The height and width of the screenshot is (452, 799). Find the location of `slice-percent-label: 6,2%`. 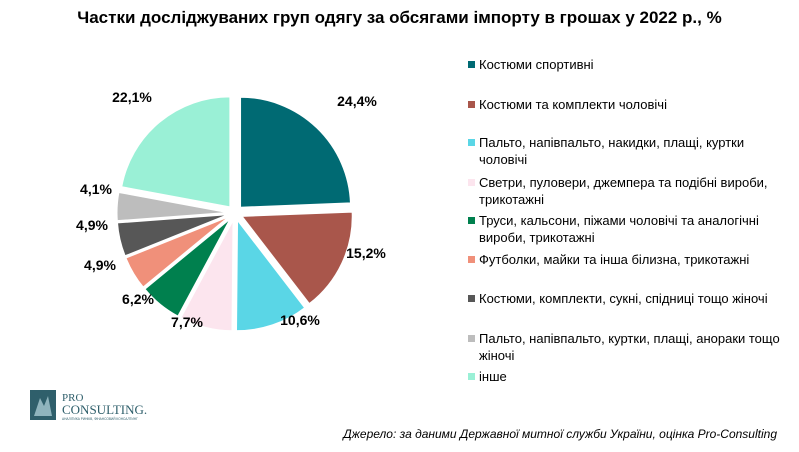

slice-percent-label: 6,2% is located at coordinates (138, 299).